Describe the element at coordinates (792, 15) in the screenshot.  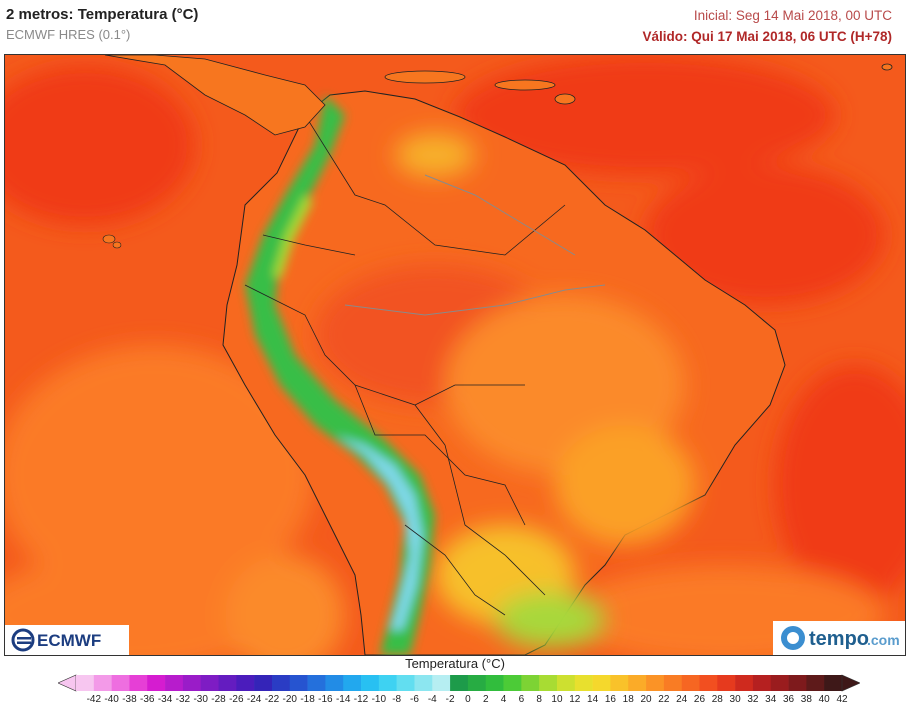
I see `initial-time: Inicial: Seg 14 Mai 2018, 00 UTC` at that location.